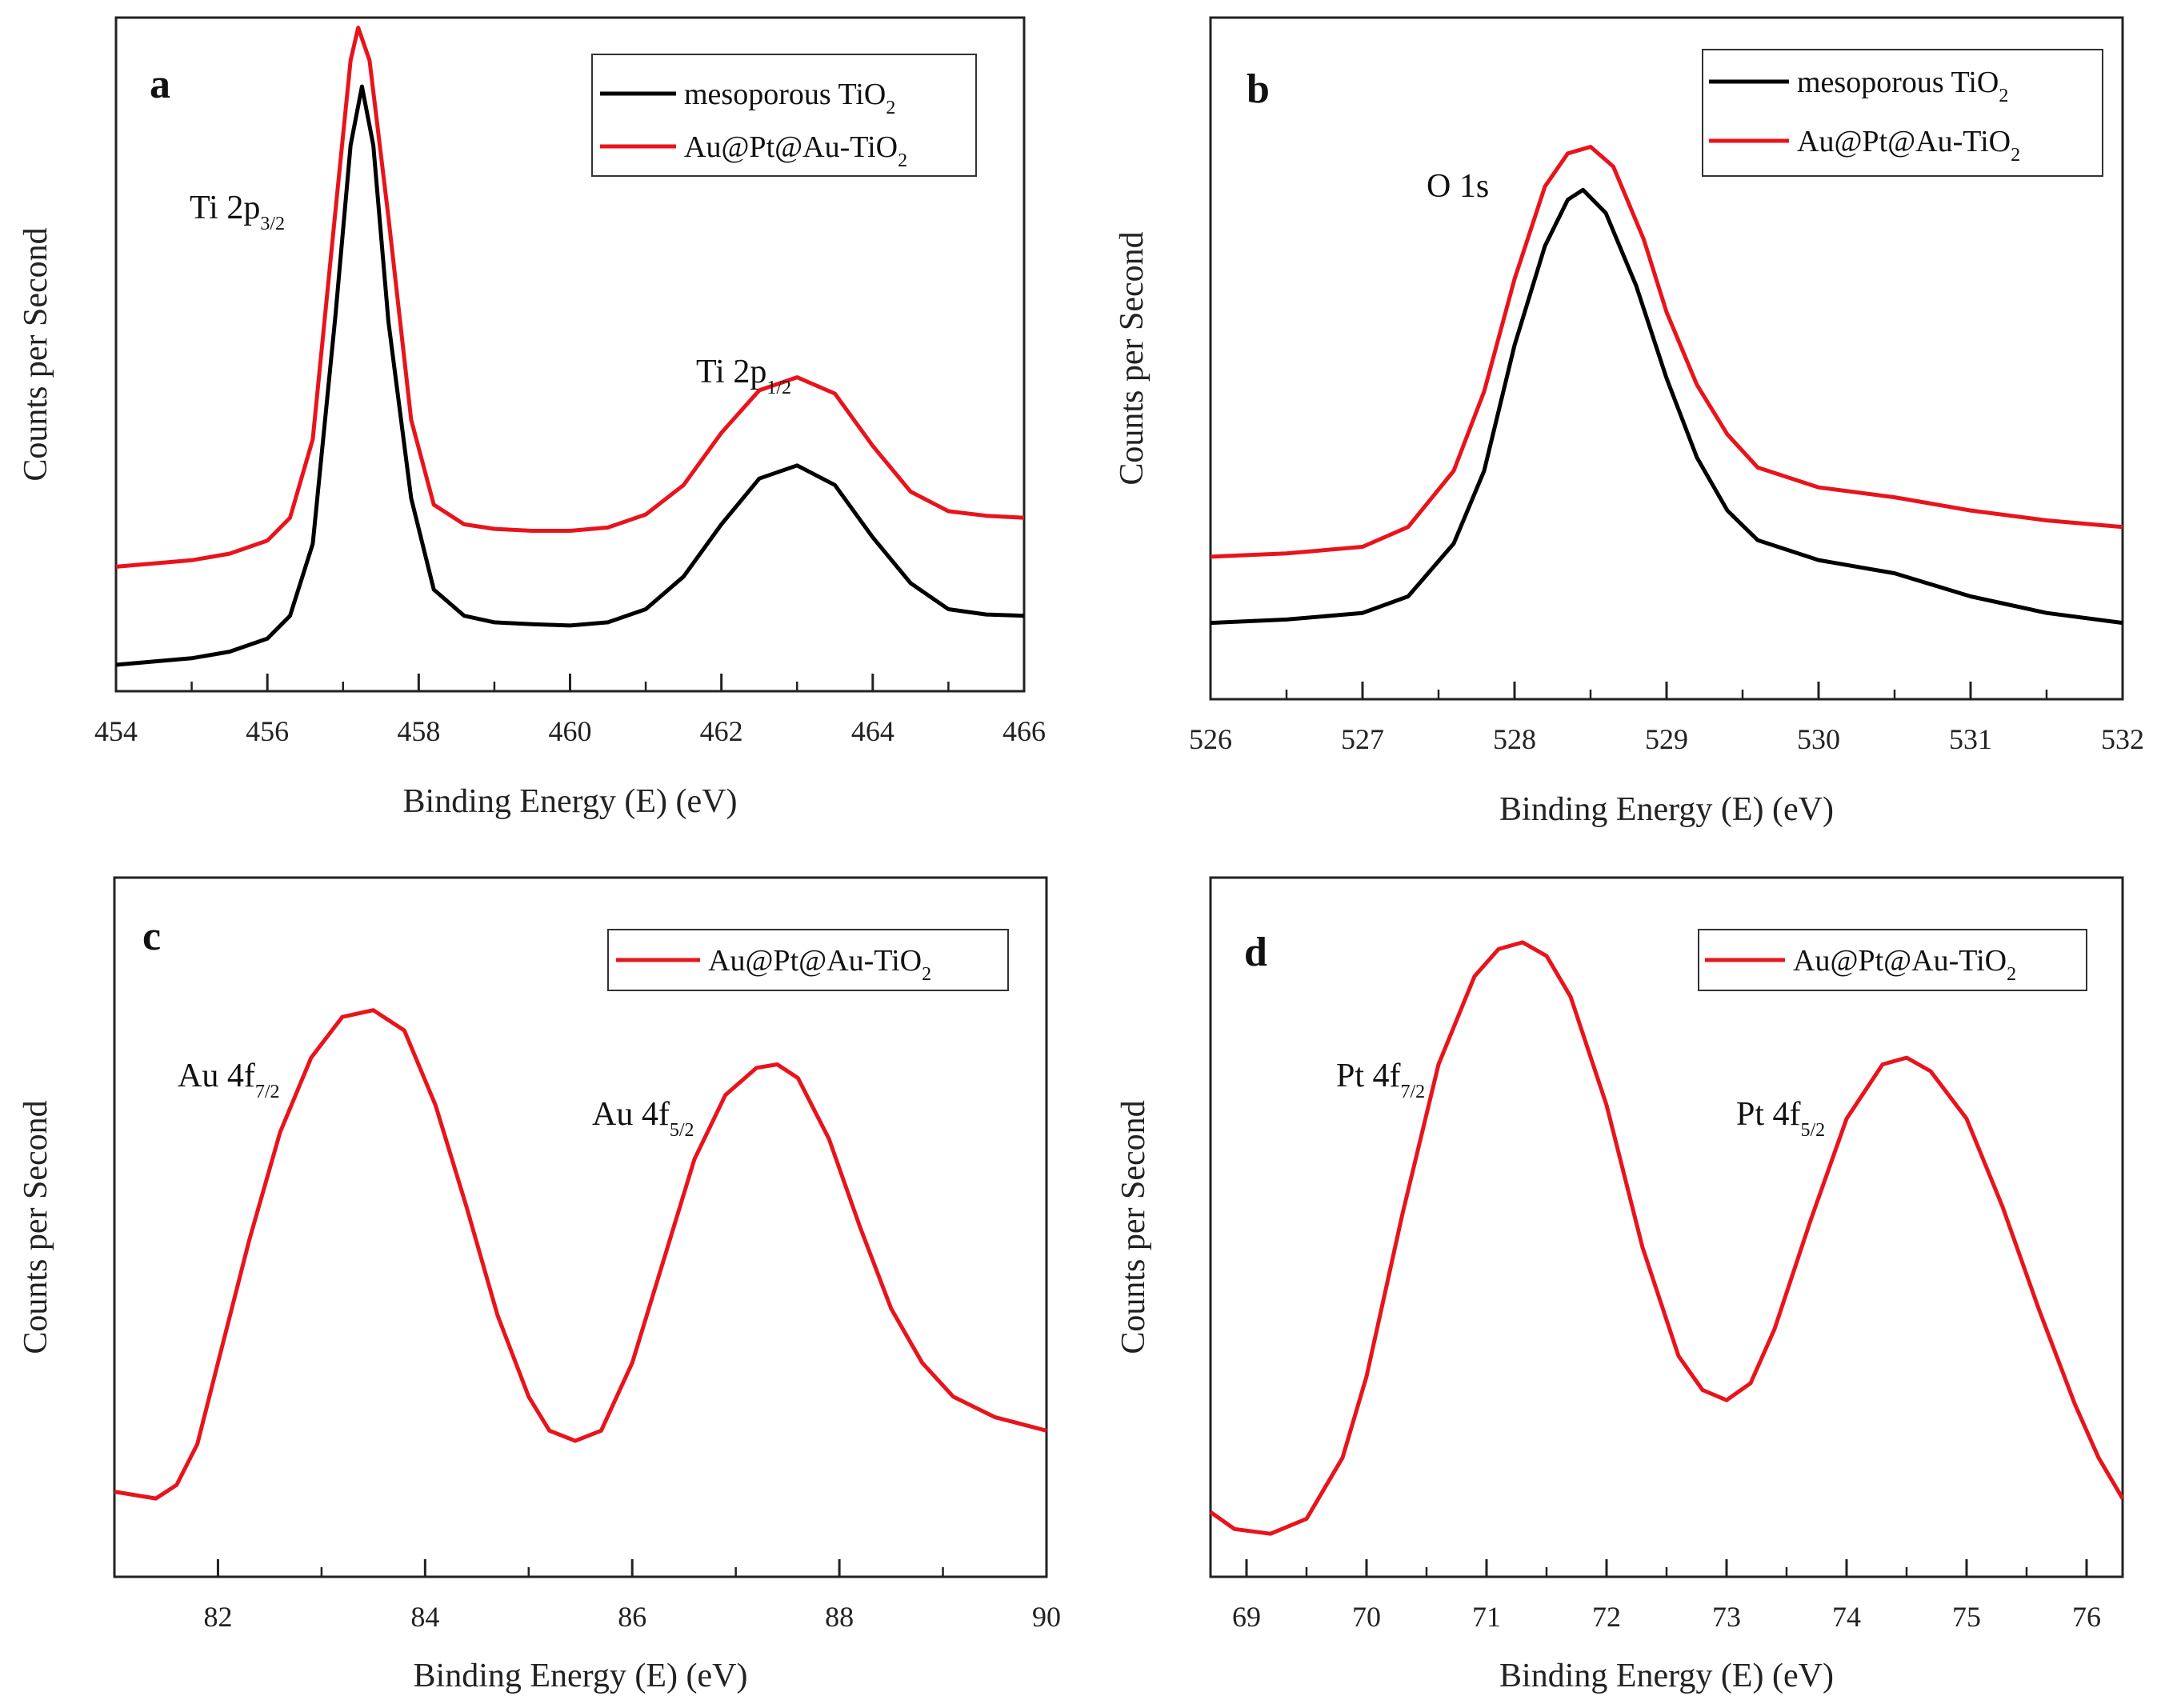  I want to click on tick-label: 76, so click(2086, 1617).